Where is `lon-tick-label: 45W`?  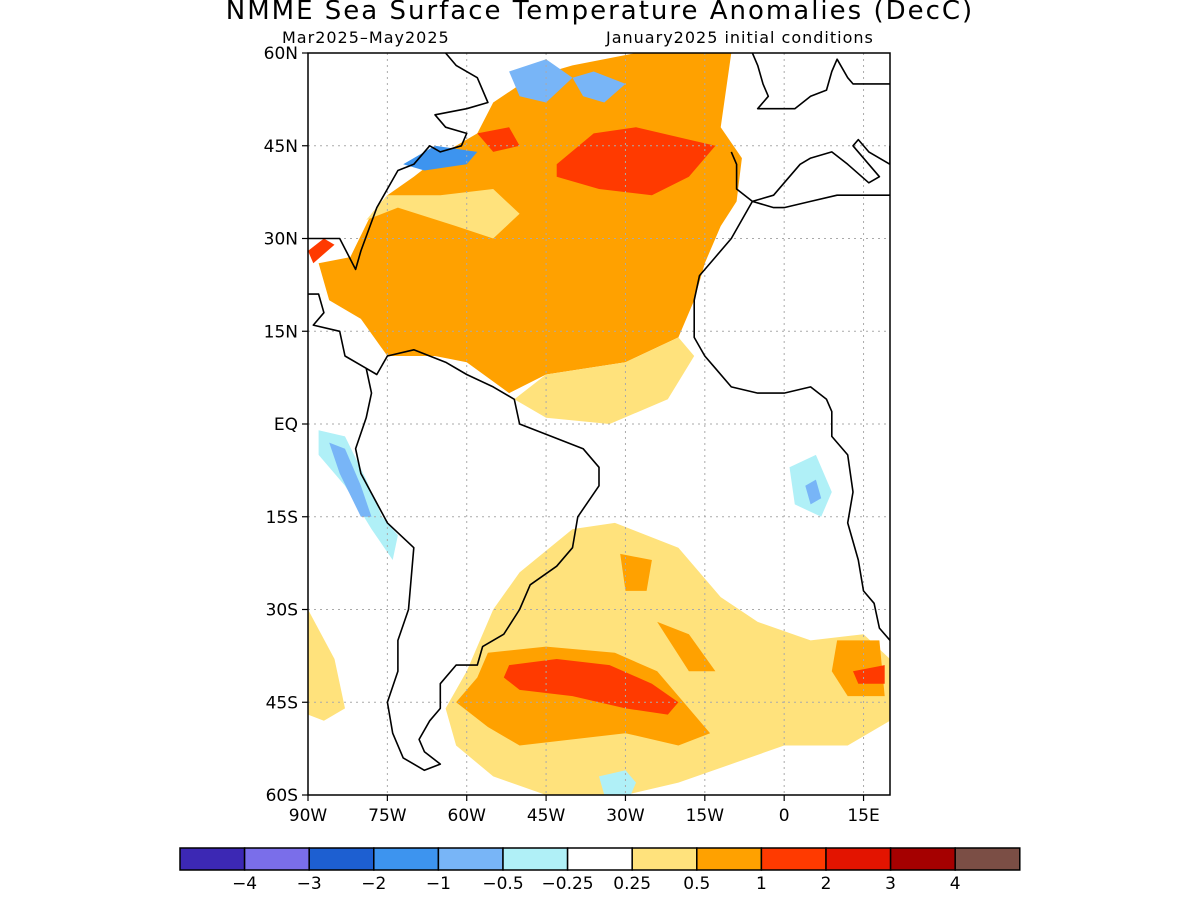
lon-tick-label: 45W is located at coordinates (546, 816).